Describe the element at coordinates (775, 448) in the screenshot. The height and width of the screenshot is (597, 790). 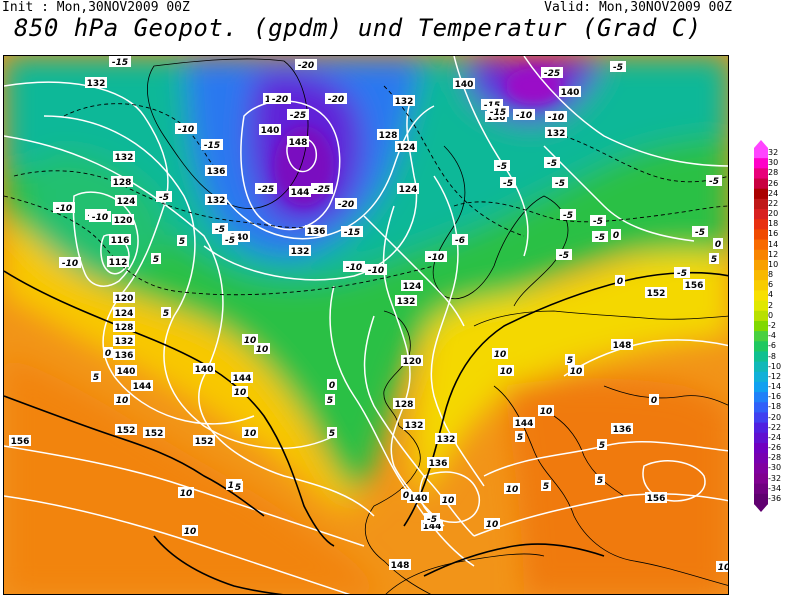
I see `colorbar-tick-label: -26` at that location.